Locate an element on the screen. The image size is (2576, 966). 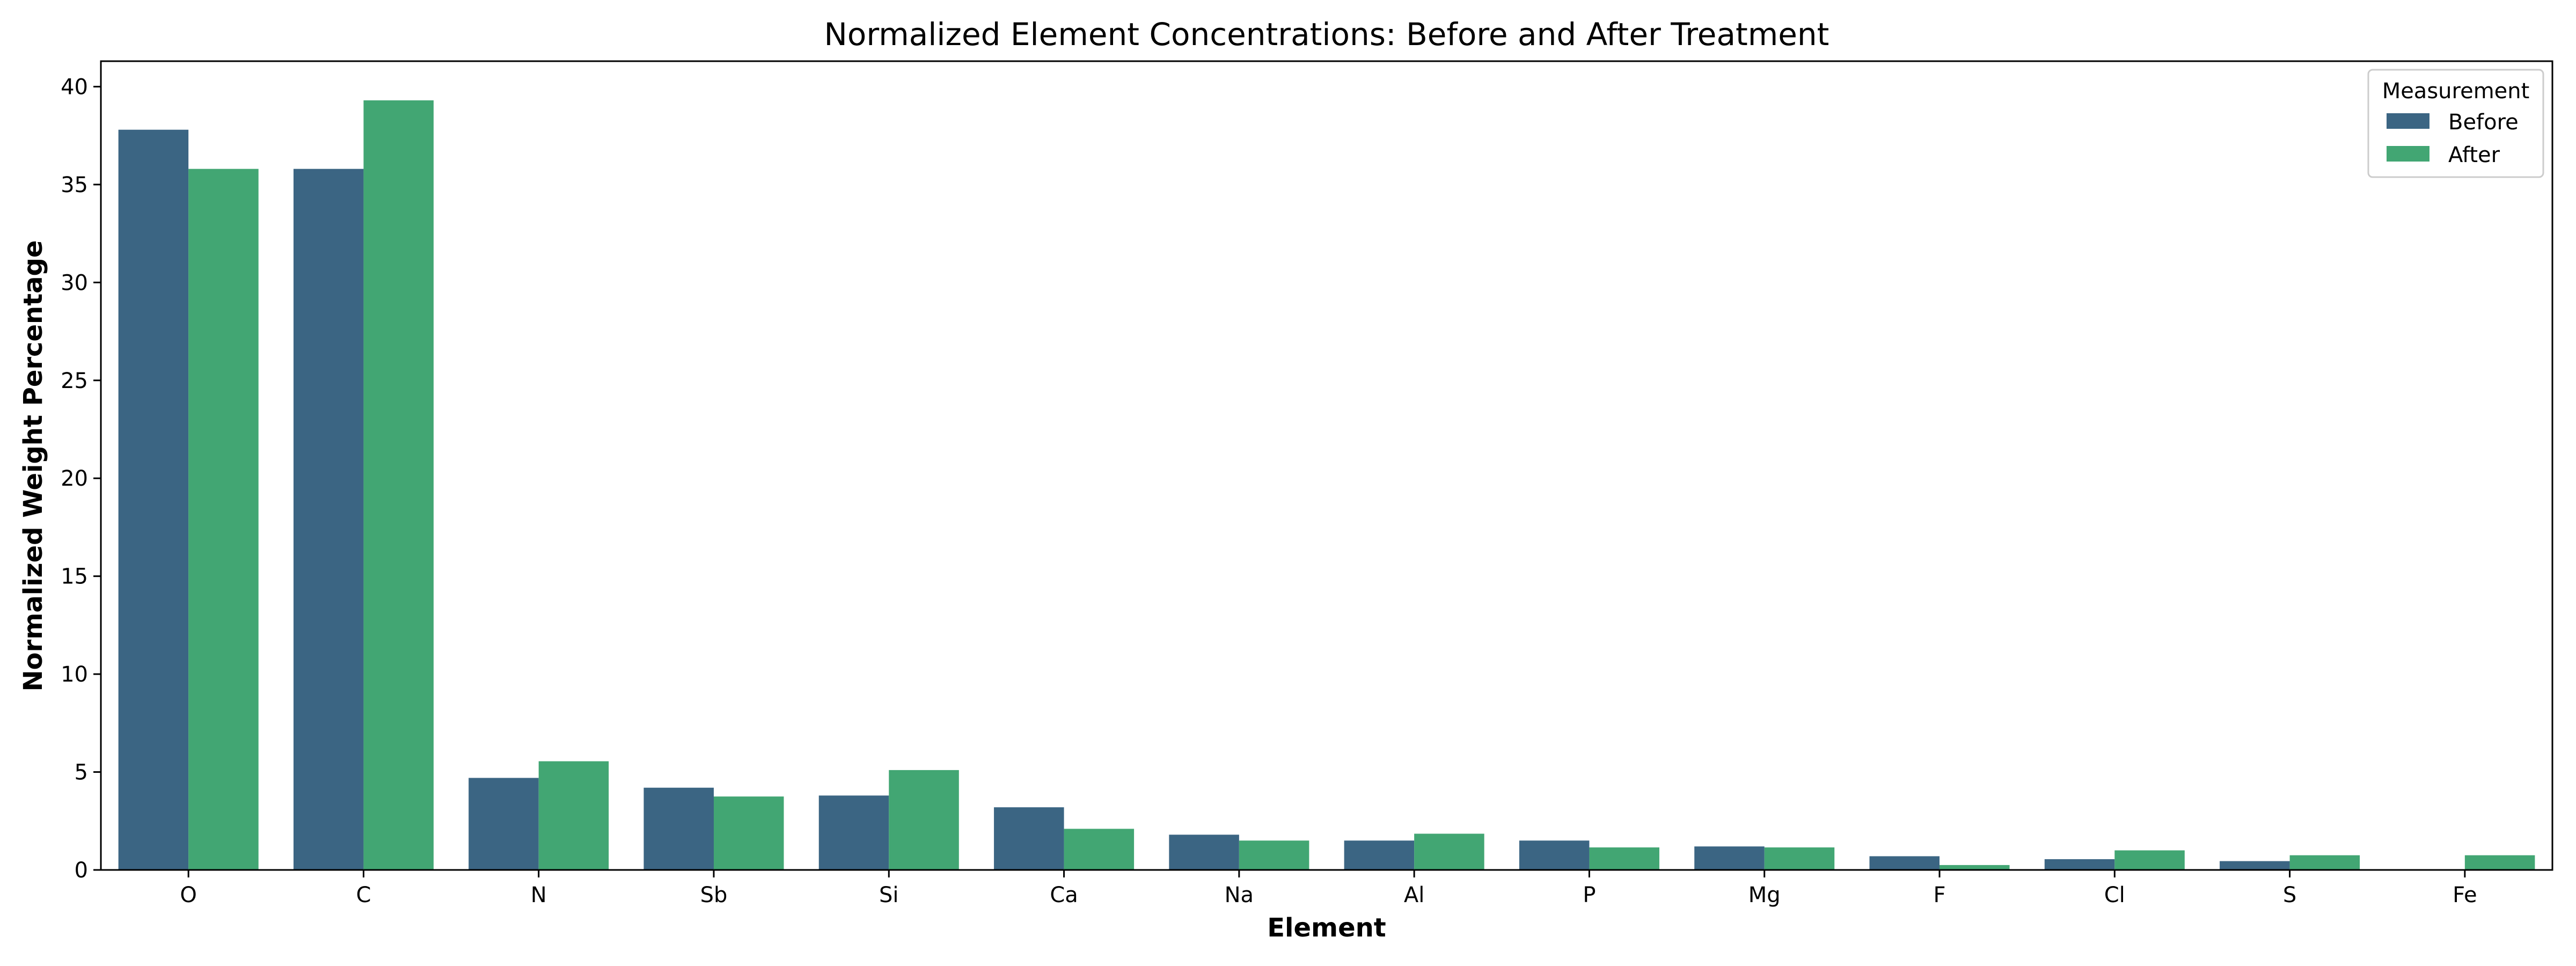
bar-before-c is located at coordinates (328, 519).